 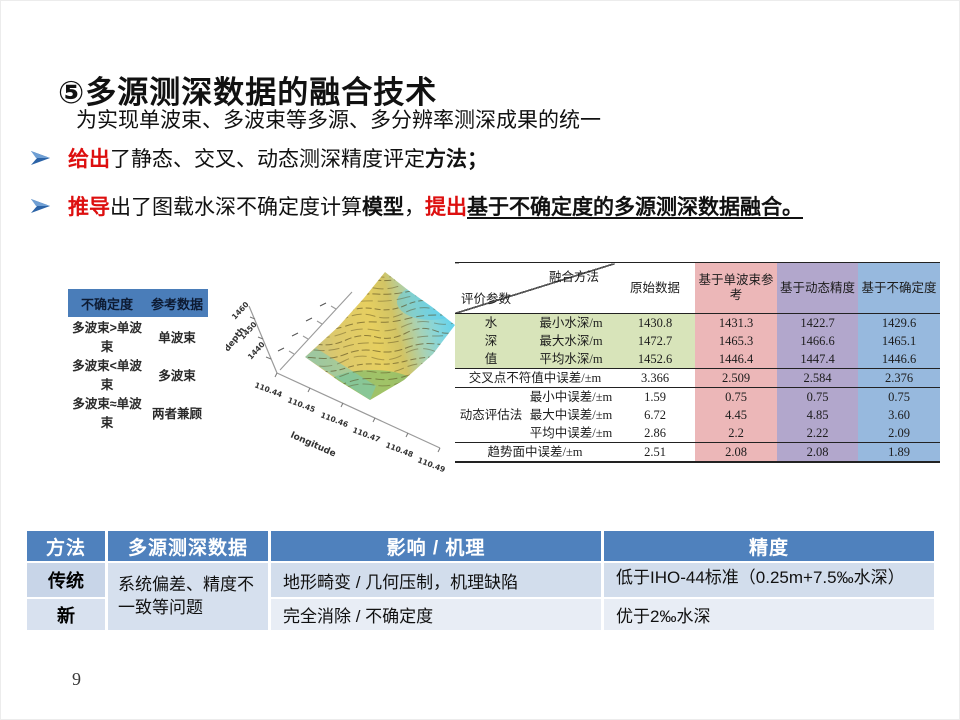 I want to click on group-label-cell: 动态评估法, so click(x=491, y=415).